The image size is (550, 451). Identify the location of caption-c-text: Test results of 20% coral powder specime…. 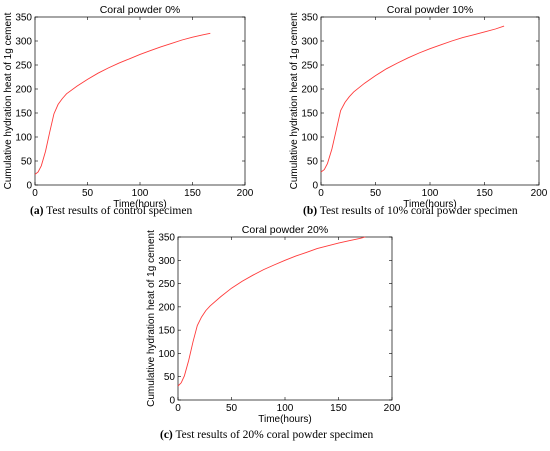
(274, 435).